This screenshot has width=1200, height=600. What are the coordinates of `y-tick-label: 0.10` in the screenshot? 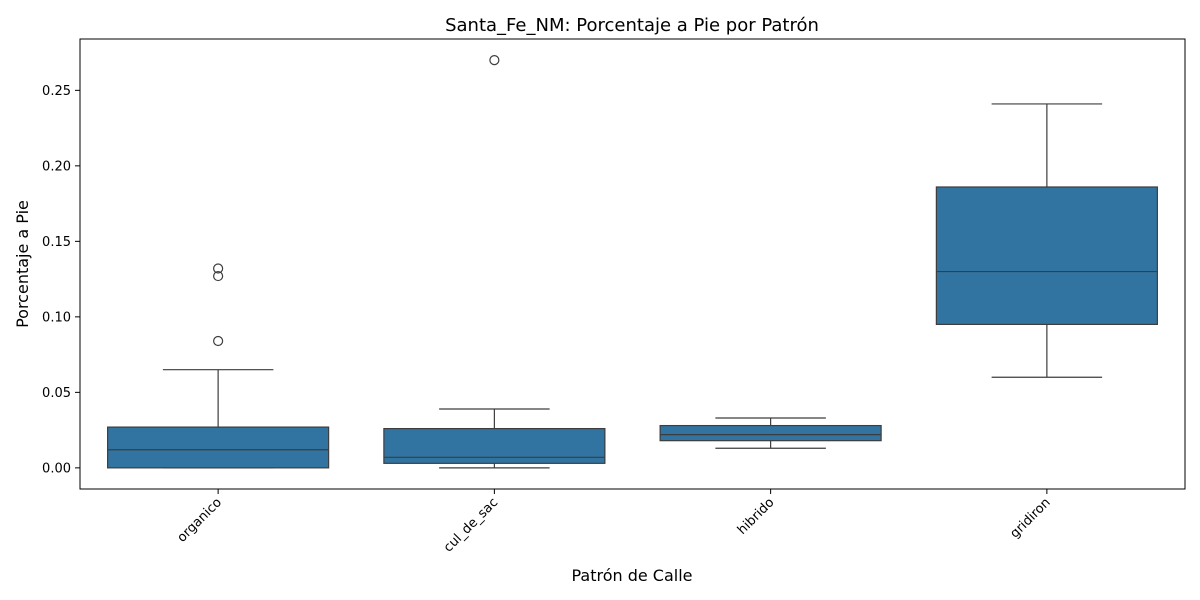 It's located at (56, 317).